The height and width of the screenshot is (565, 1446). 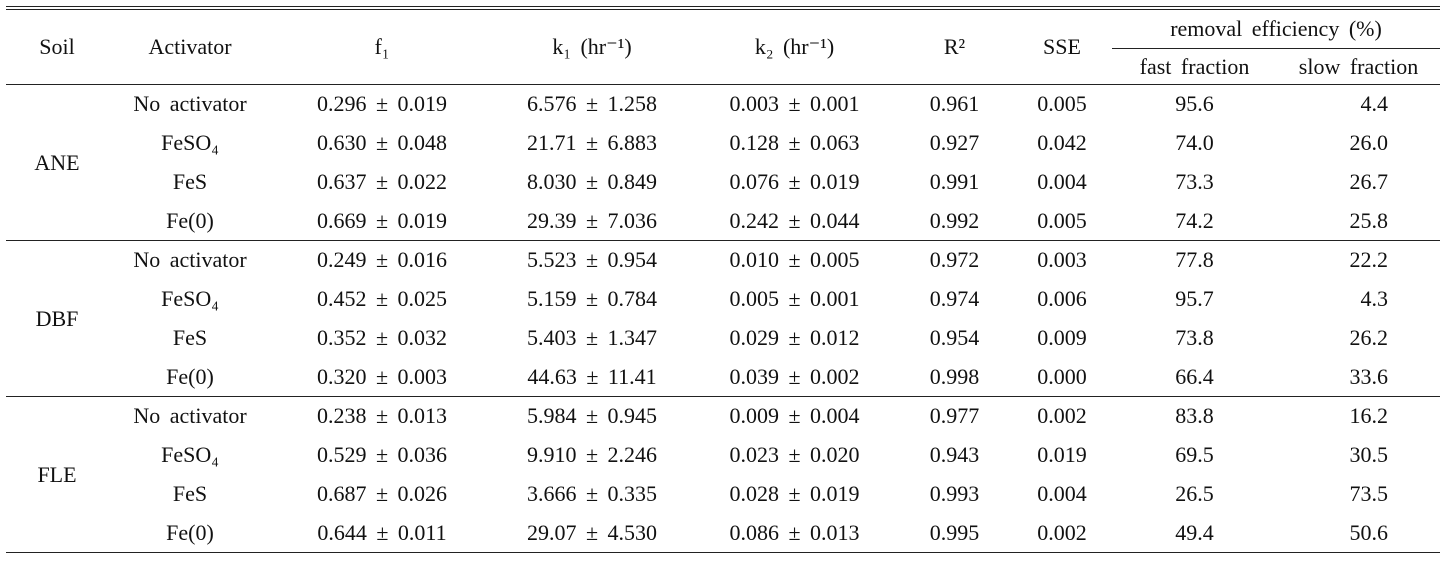 What do you see at coordinates (1062, 142) in the screenshot?
I see `value-cell: 0.042` at bounding box center [1062, 142].